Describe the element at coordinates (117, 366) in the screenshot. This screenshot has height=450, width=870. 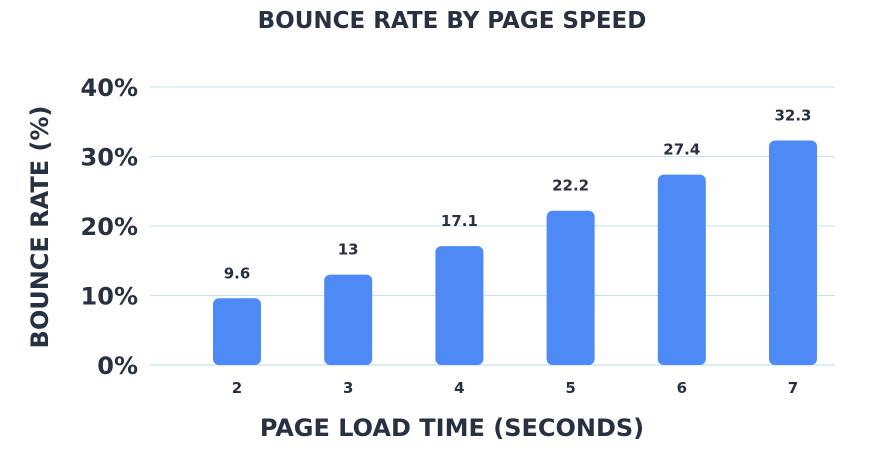
I see `y-tick-label: 0%` at that location.